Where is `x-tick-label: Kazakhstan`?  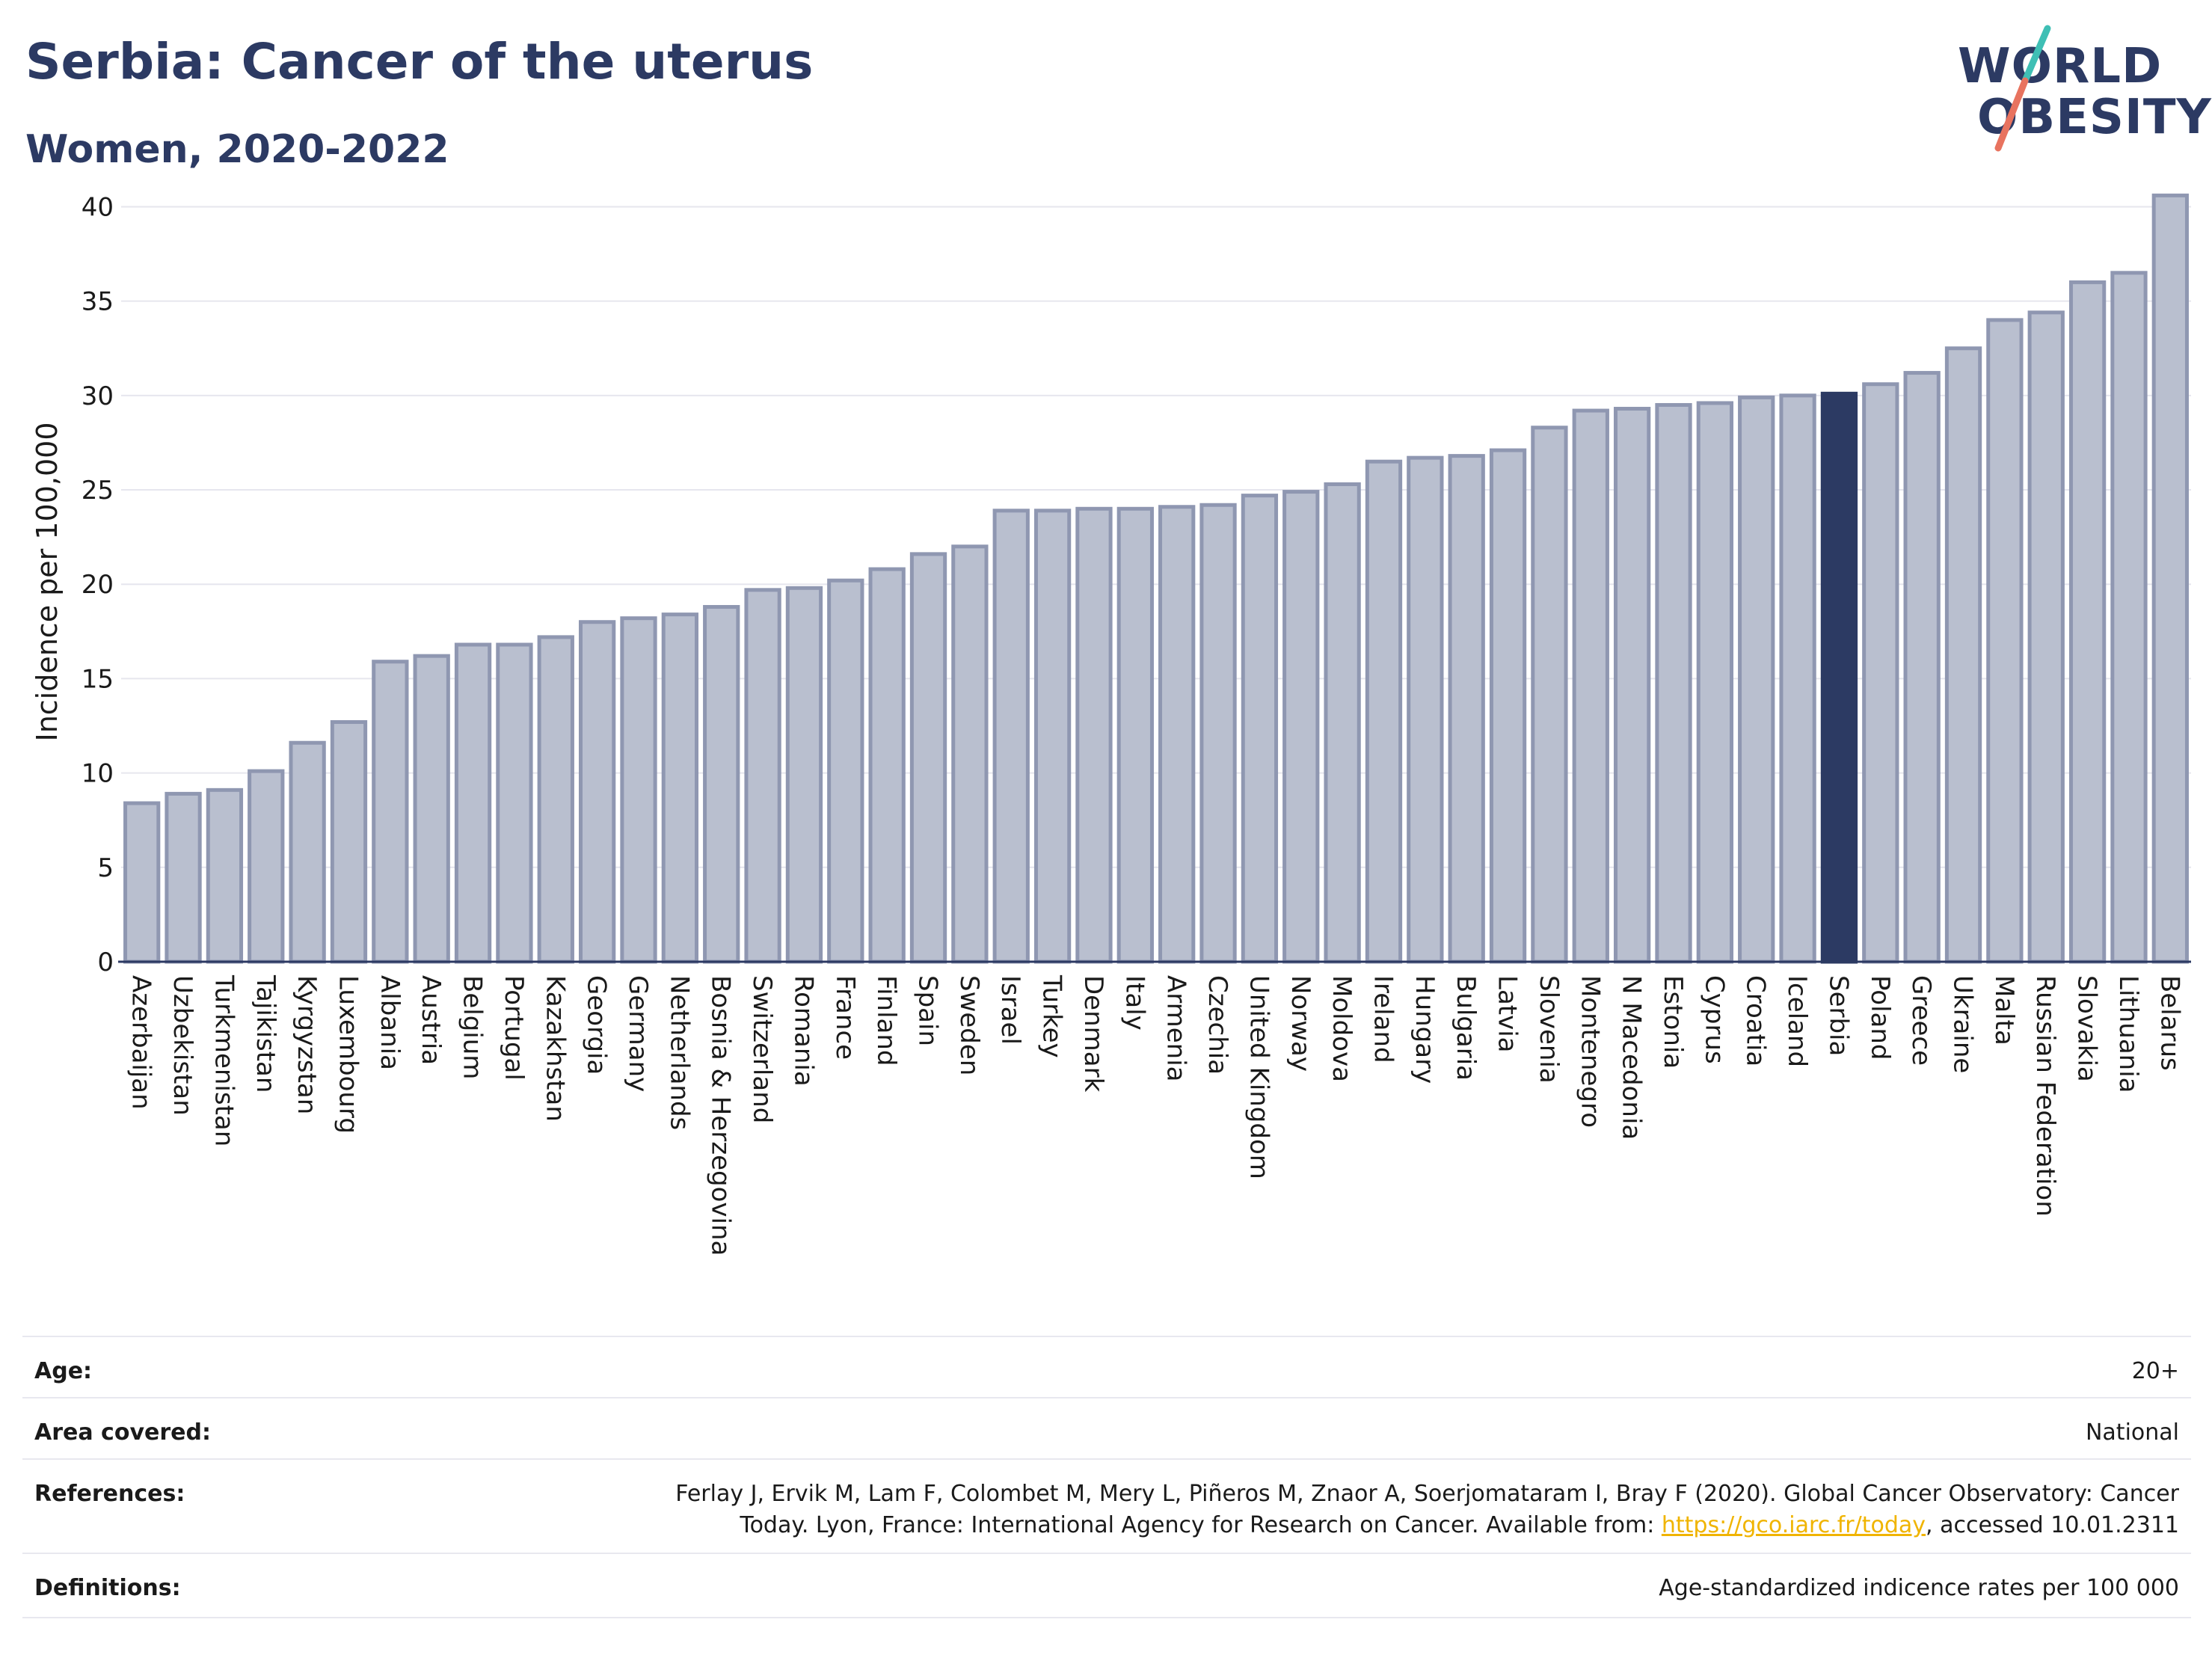
x-tick-label: Kazakhstan is located at coordinates (555, 1048).